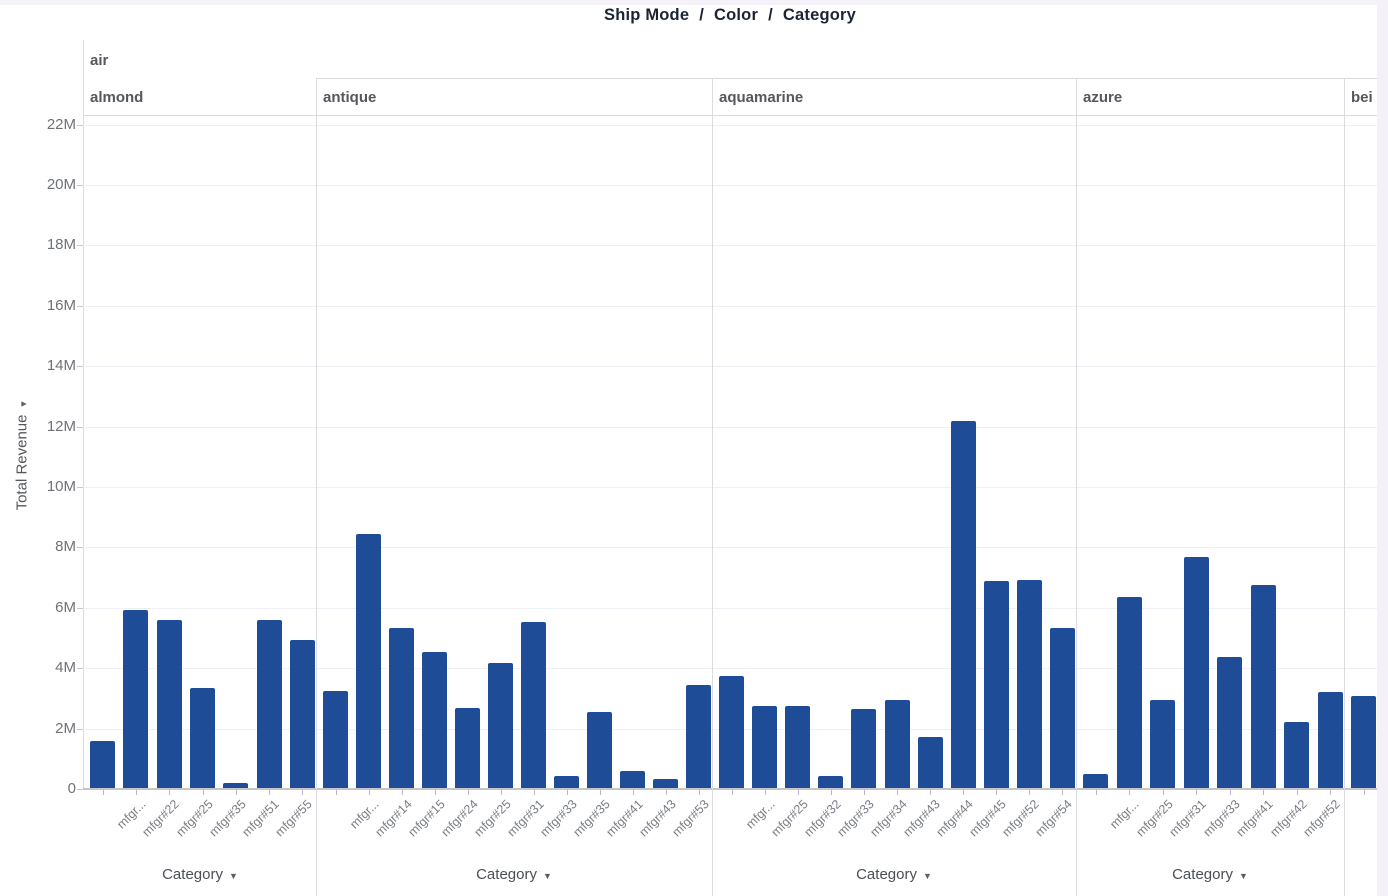  Describe the element at coordinates (65, 667) in the screenshot. I see `y-tick-label: 4M` at that location.